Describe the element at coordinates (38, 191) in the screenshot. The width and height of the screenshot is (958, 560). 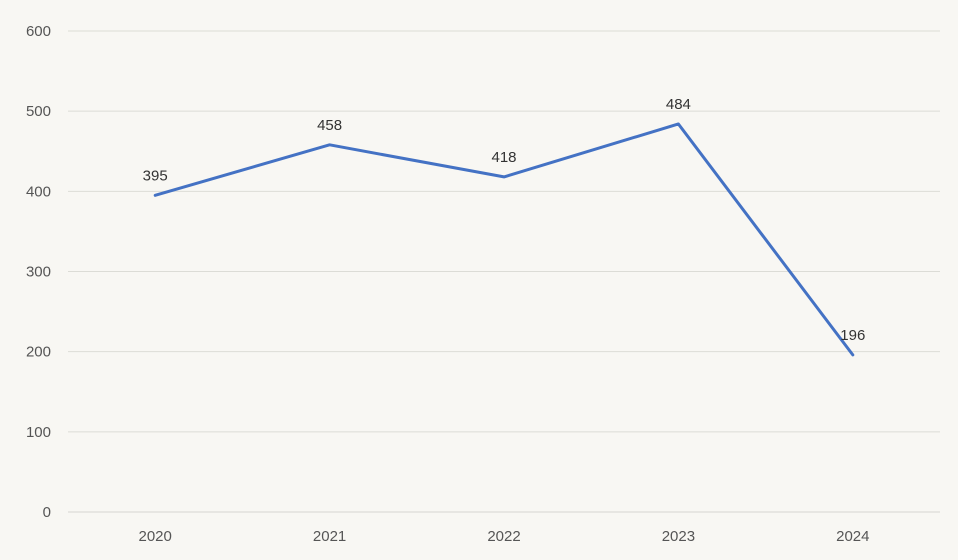
I see `y-tick-label-400: 400` at that location.